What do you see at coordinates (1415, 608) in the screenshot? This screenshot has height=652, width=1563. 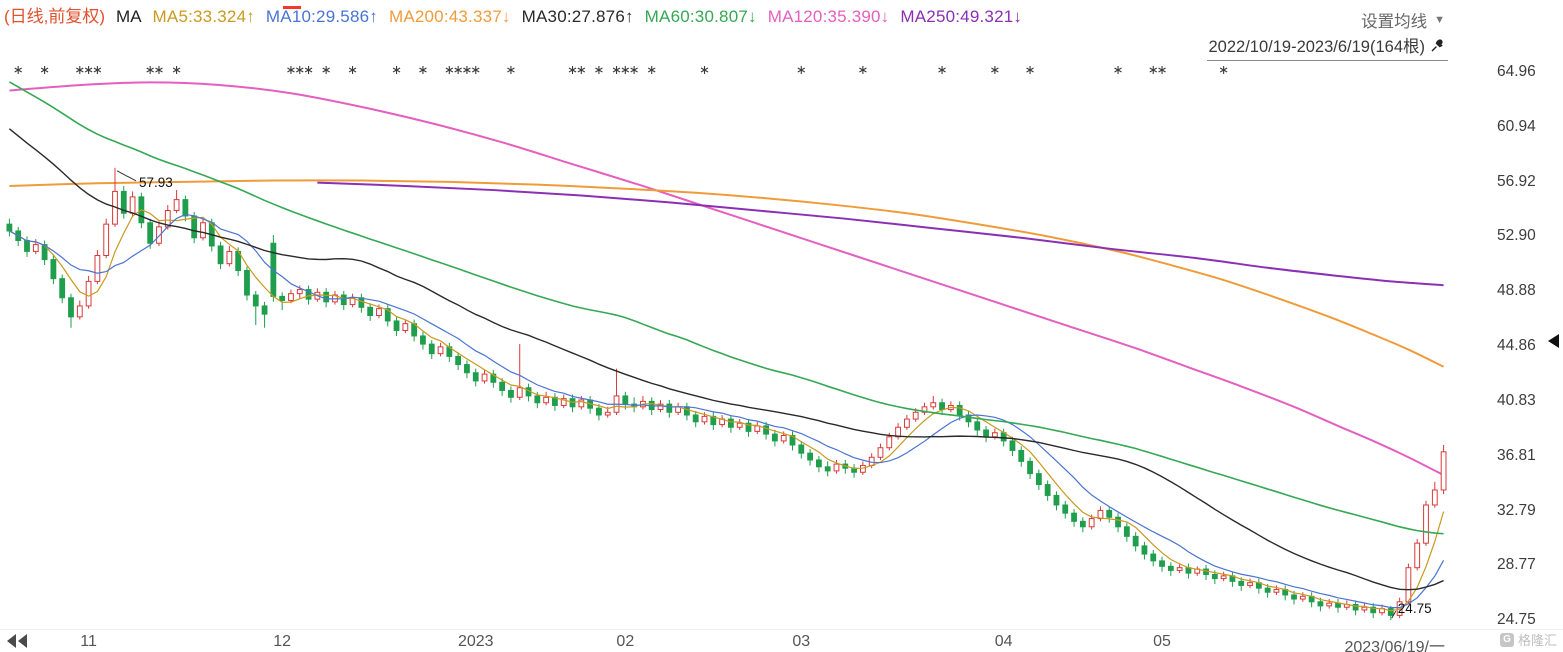 I see `annotation-label: 24.75` at bounding box center [1415, 608].